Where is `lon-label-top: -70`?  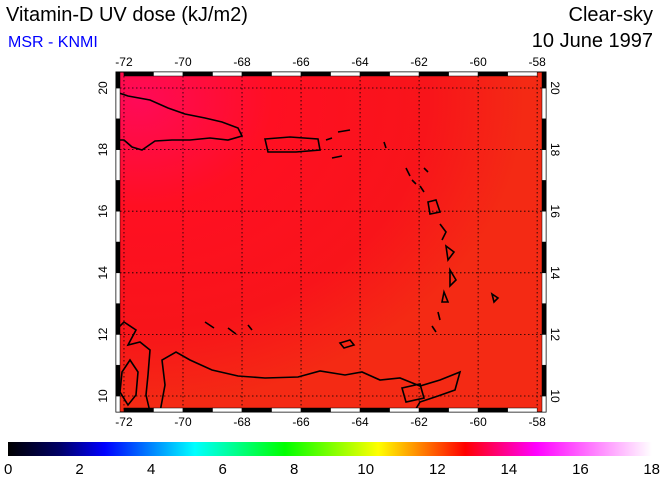
lon-label-top: -70 is located at coordinates (183, 62).